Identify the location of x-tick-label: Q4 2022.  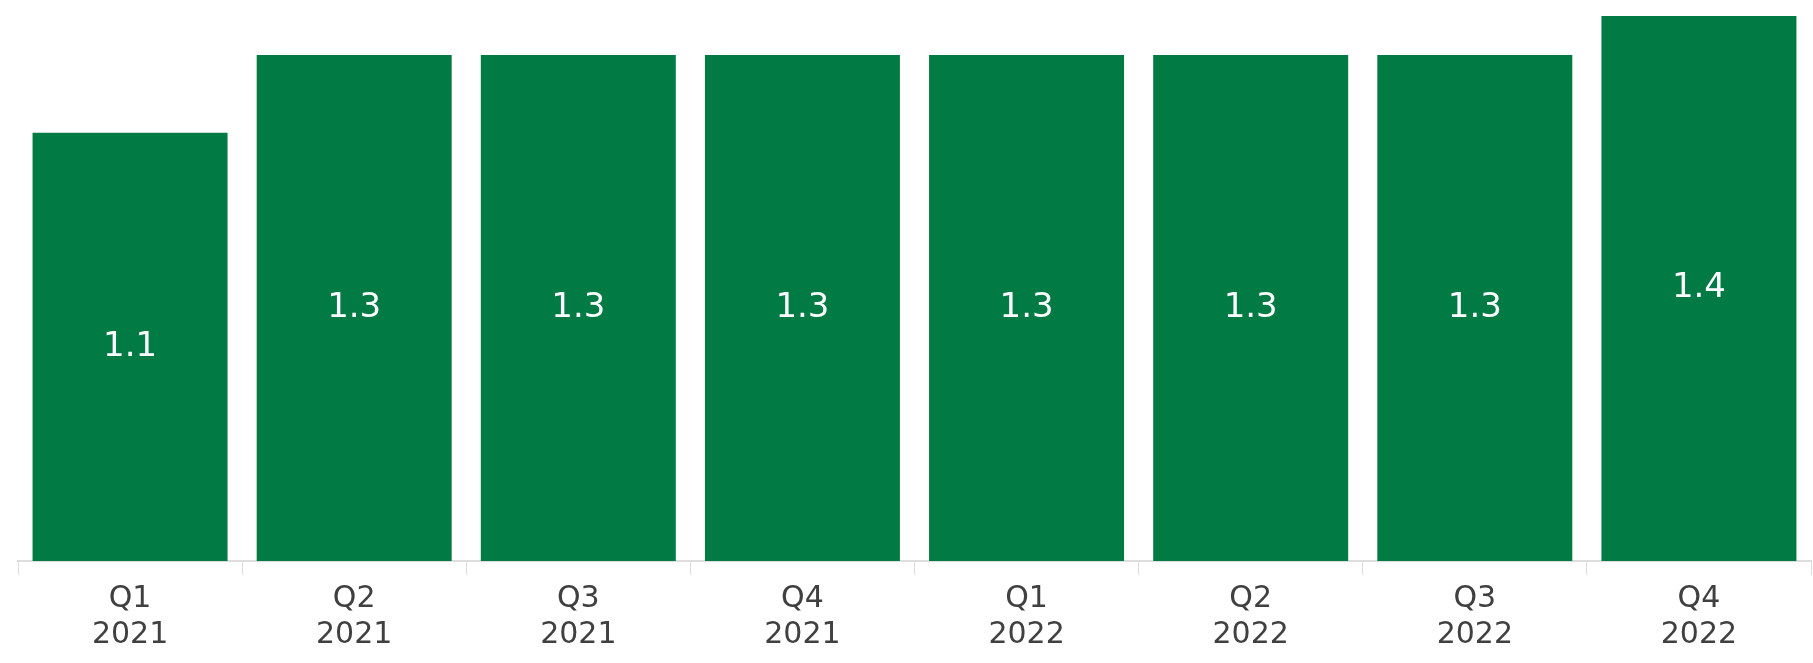
(1699, 614).